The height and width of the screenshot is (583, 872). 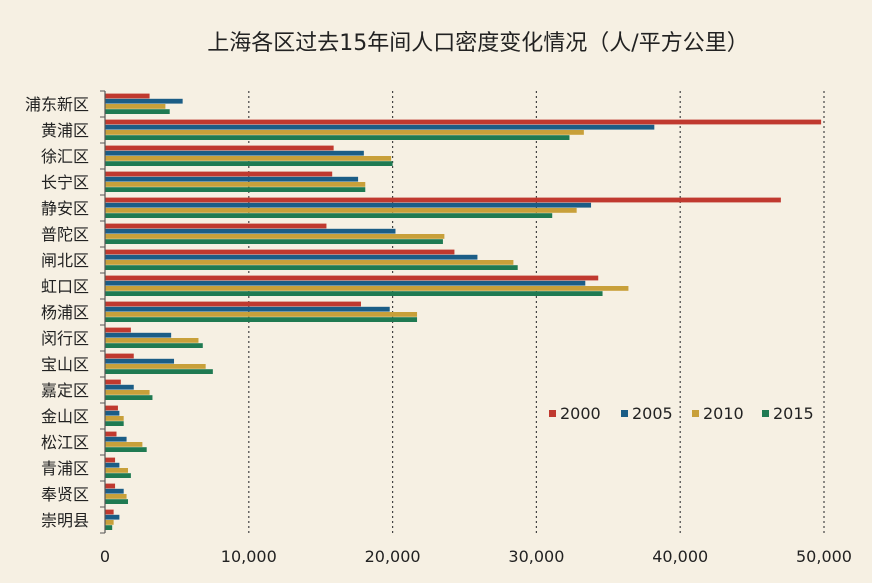 I want to click on category-label: 杨浦区, so click(x=65, y=312).